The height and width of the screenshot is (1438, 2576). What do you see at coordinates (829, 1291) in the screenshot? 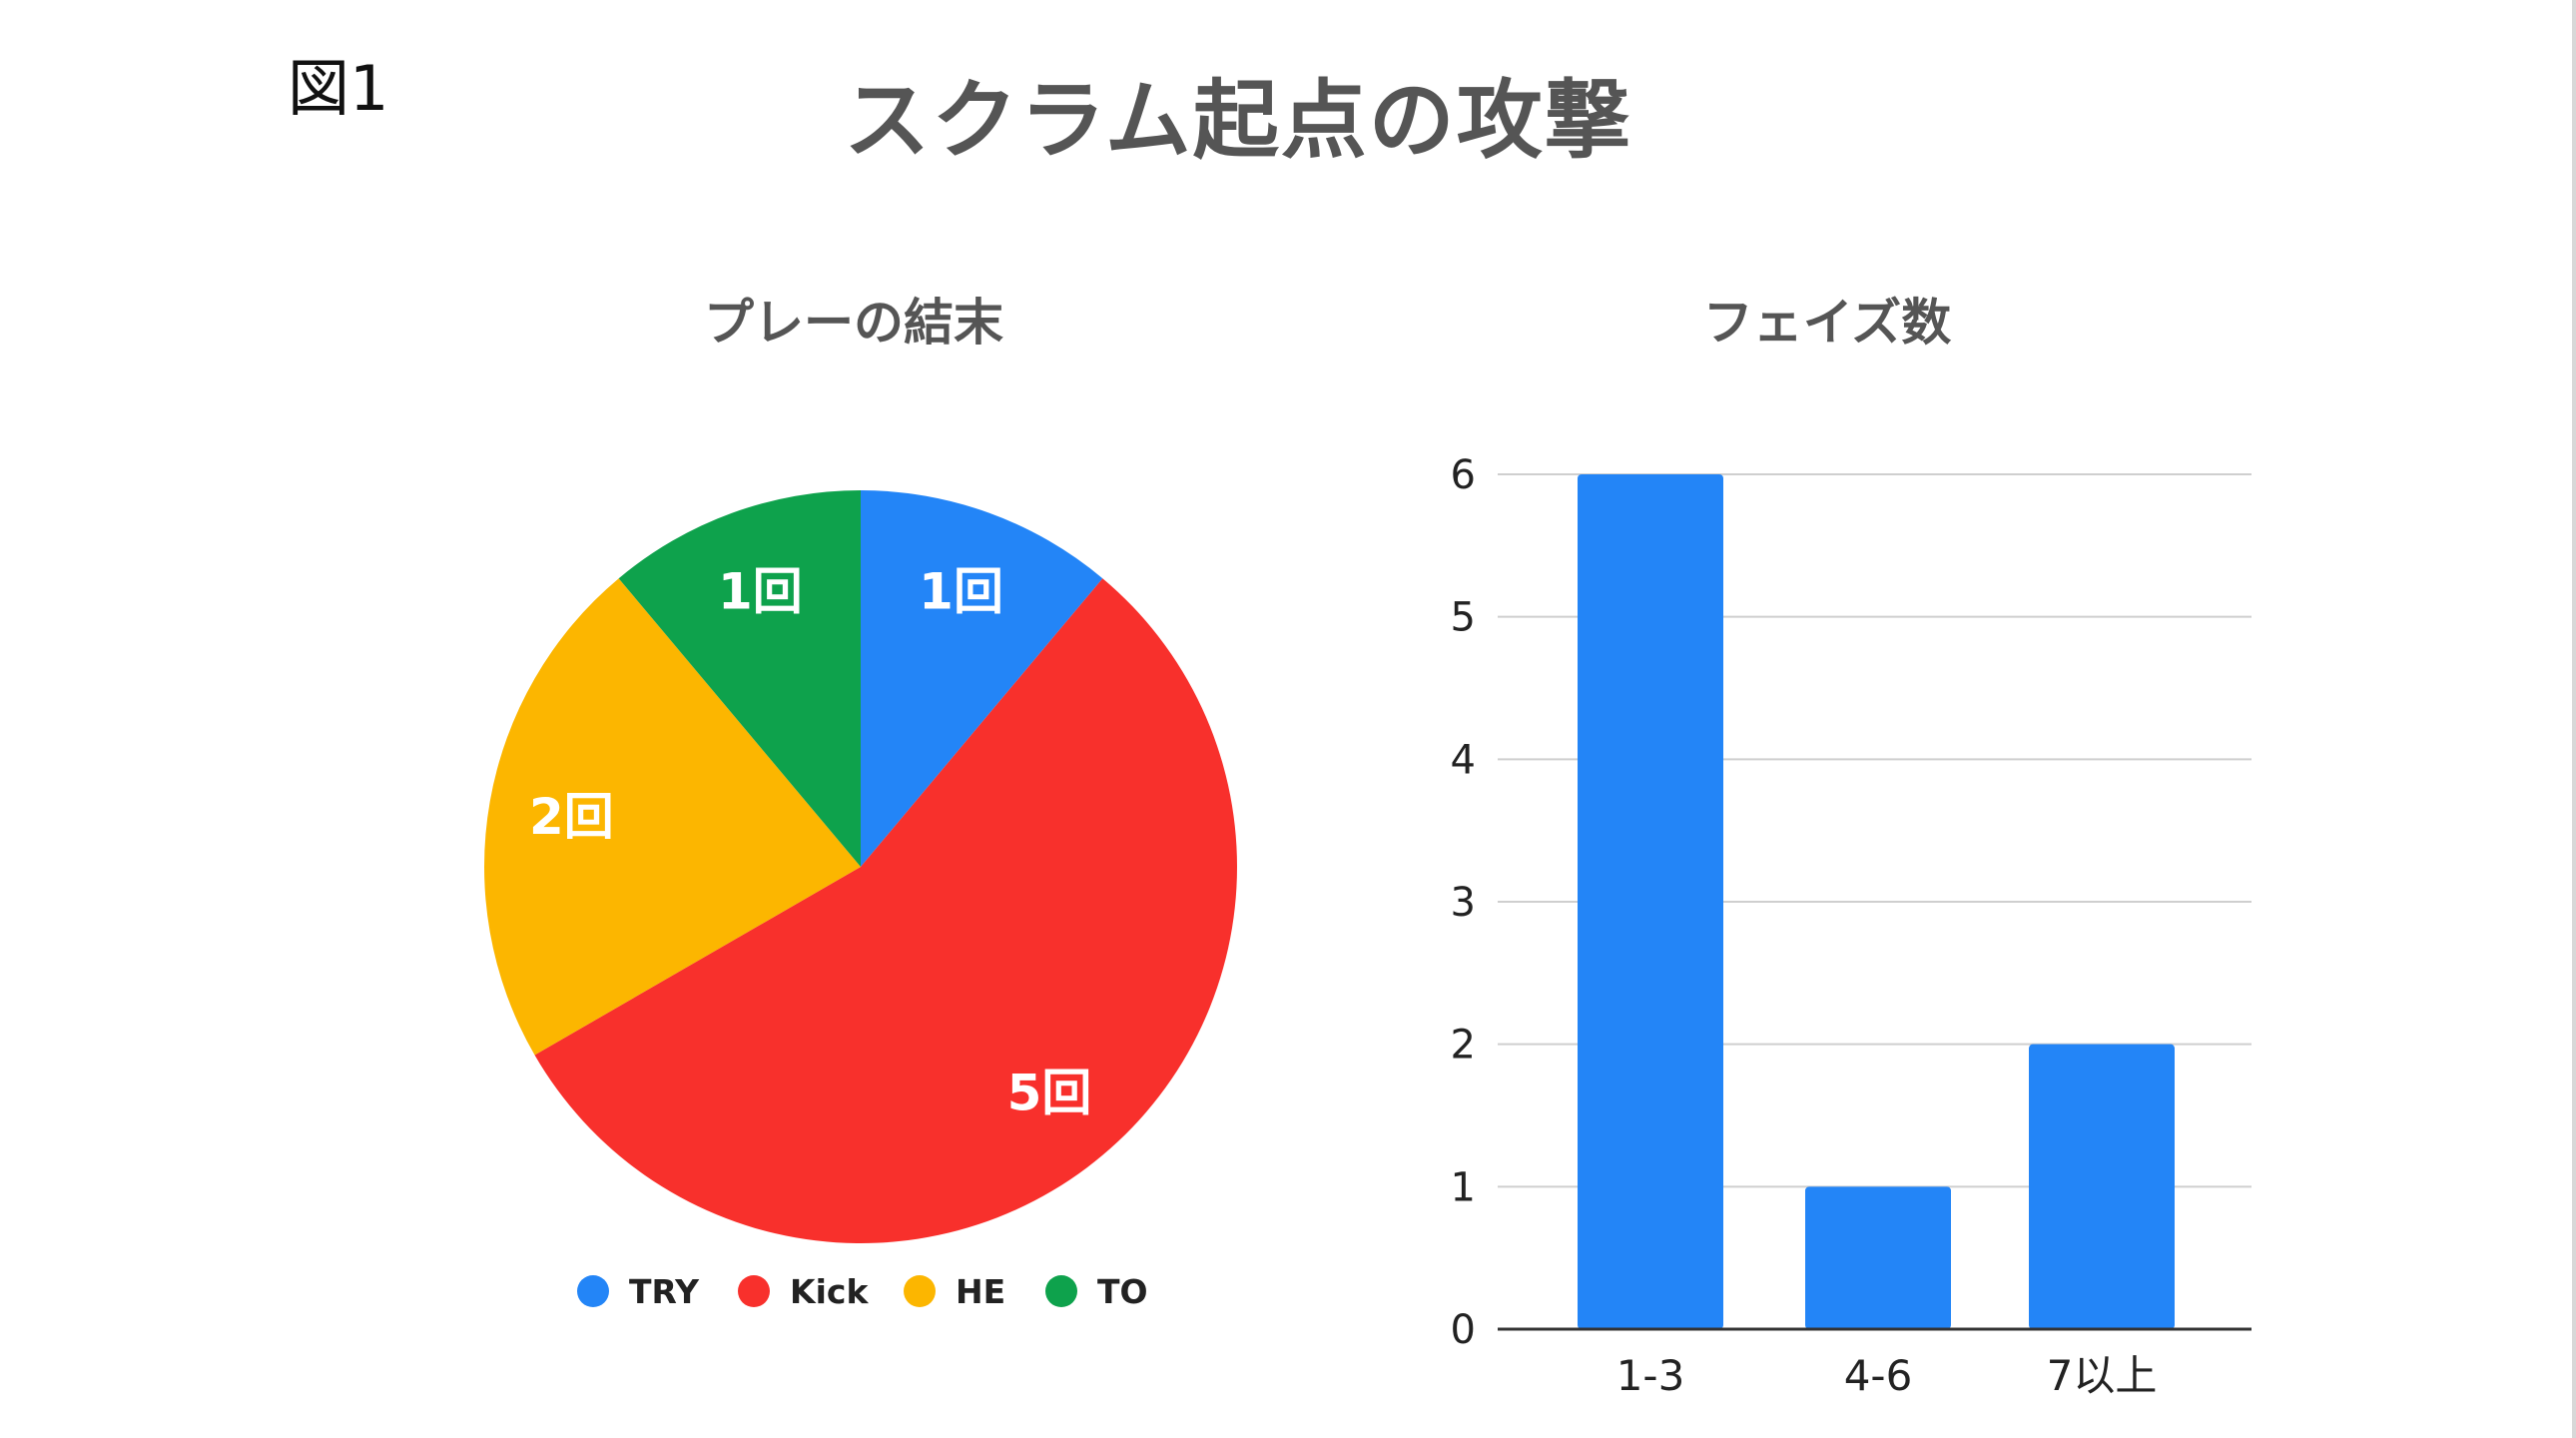
I see `legend-label-kick: Kick` at bounding box center [829, 1291].